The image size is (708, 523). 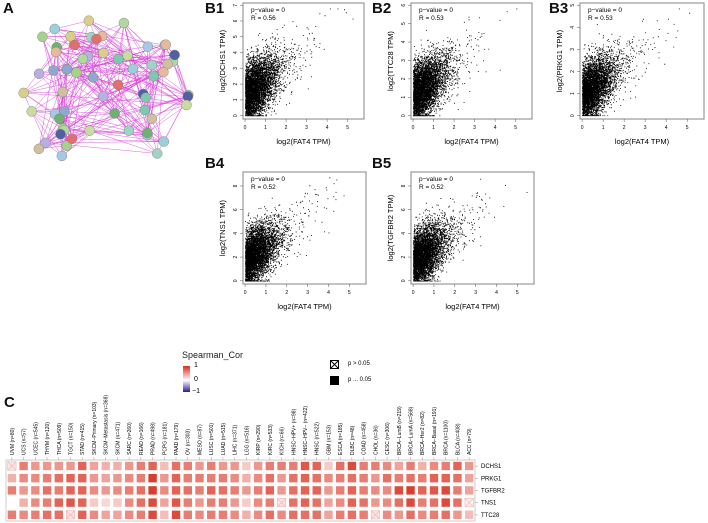 What do you see at coordinates (236, 36) in the screenshot?
I see `y-tick-label: 5` at bounding box center [236, 36].